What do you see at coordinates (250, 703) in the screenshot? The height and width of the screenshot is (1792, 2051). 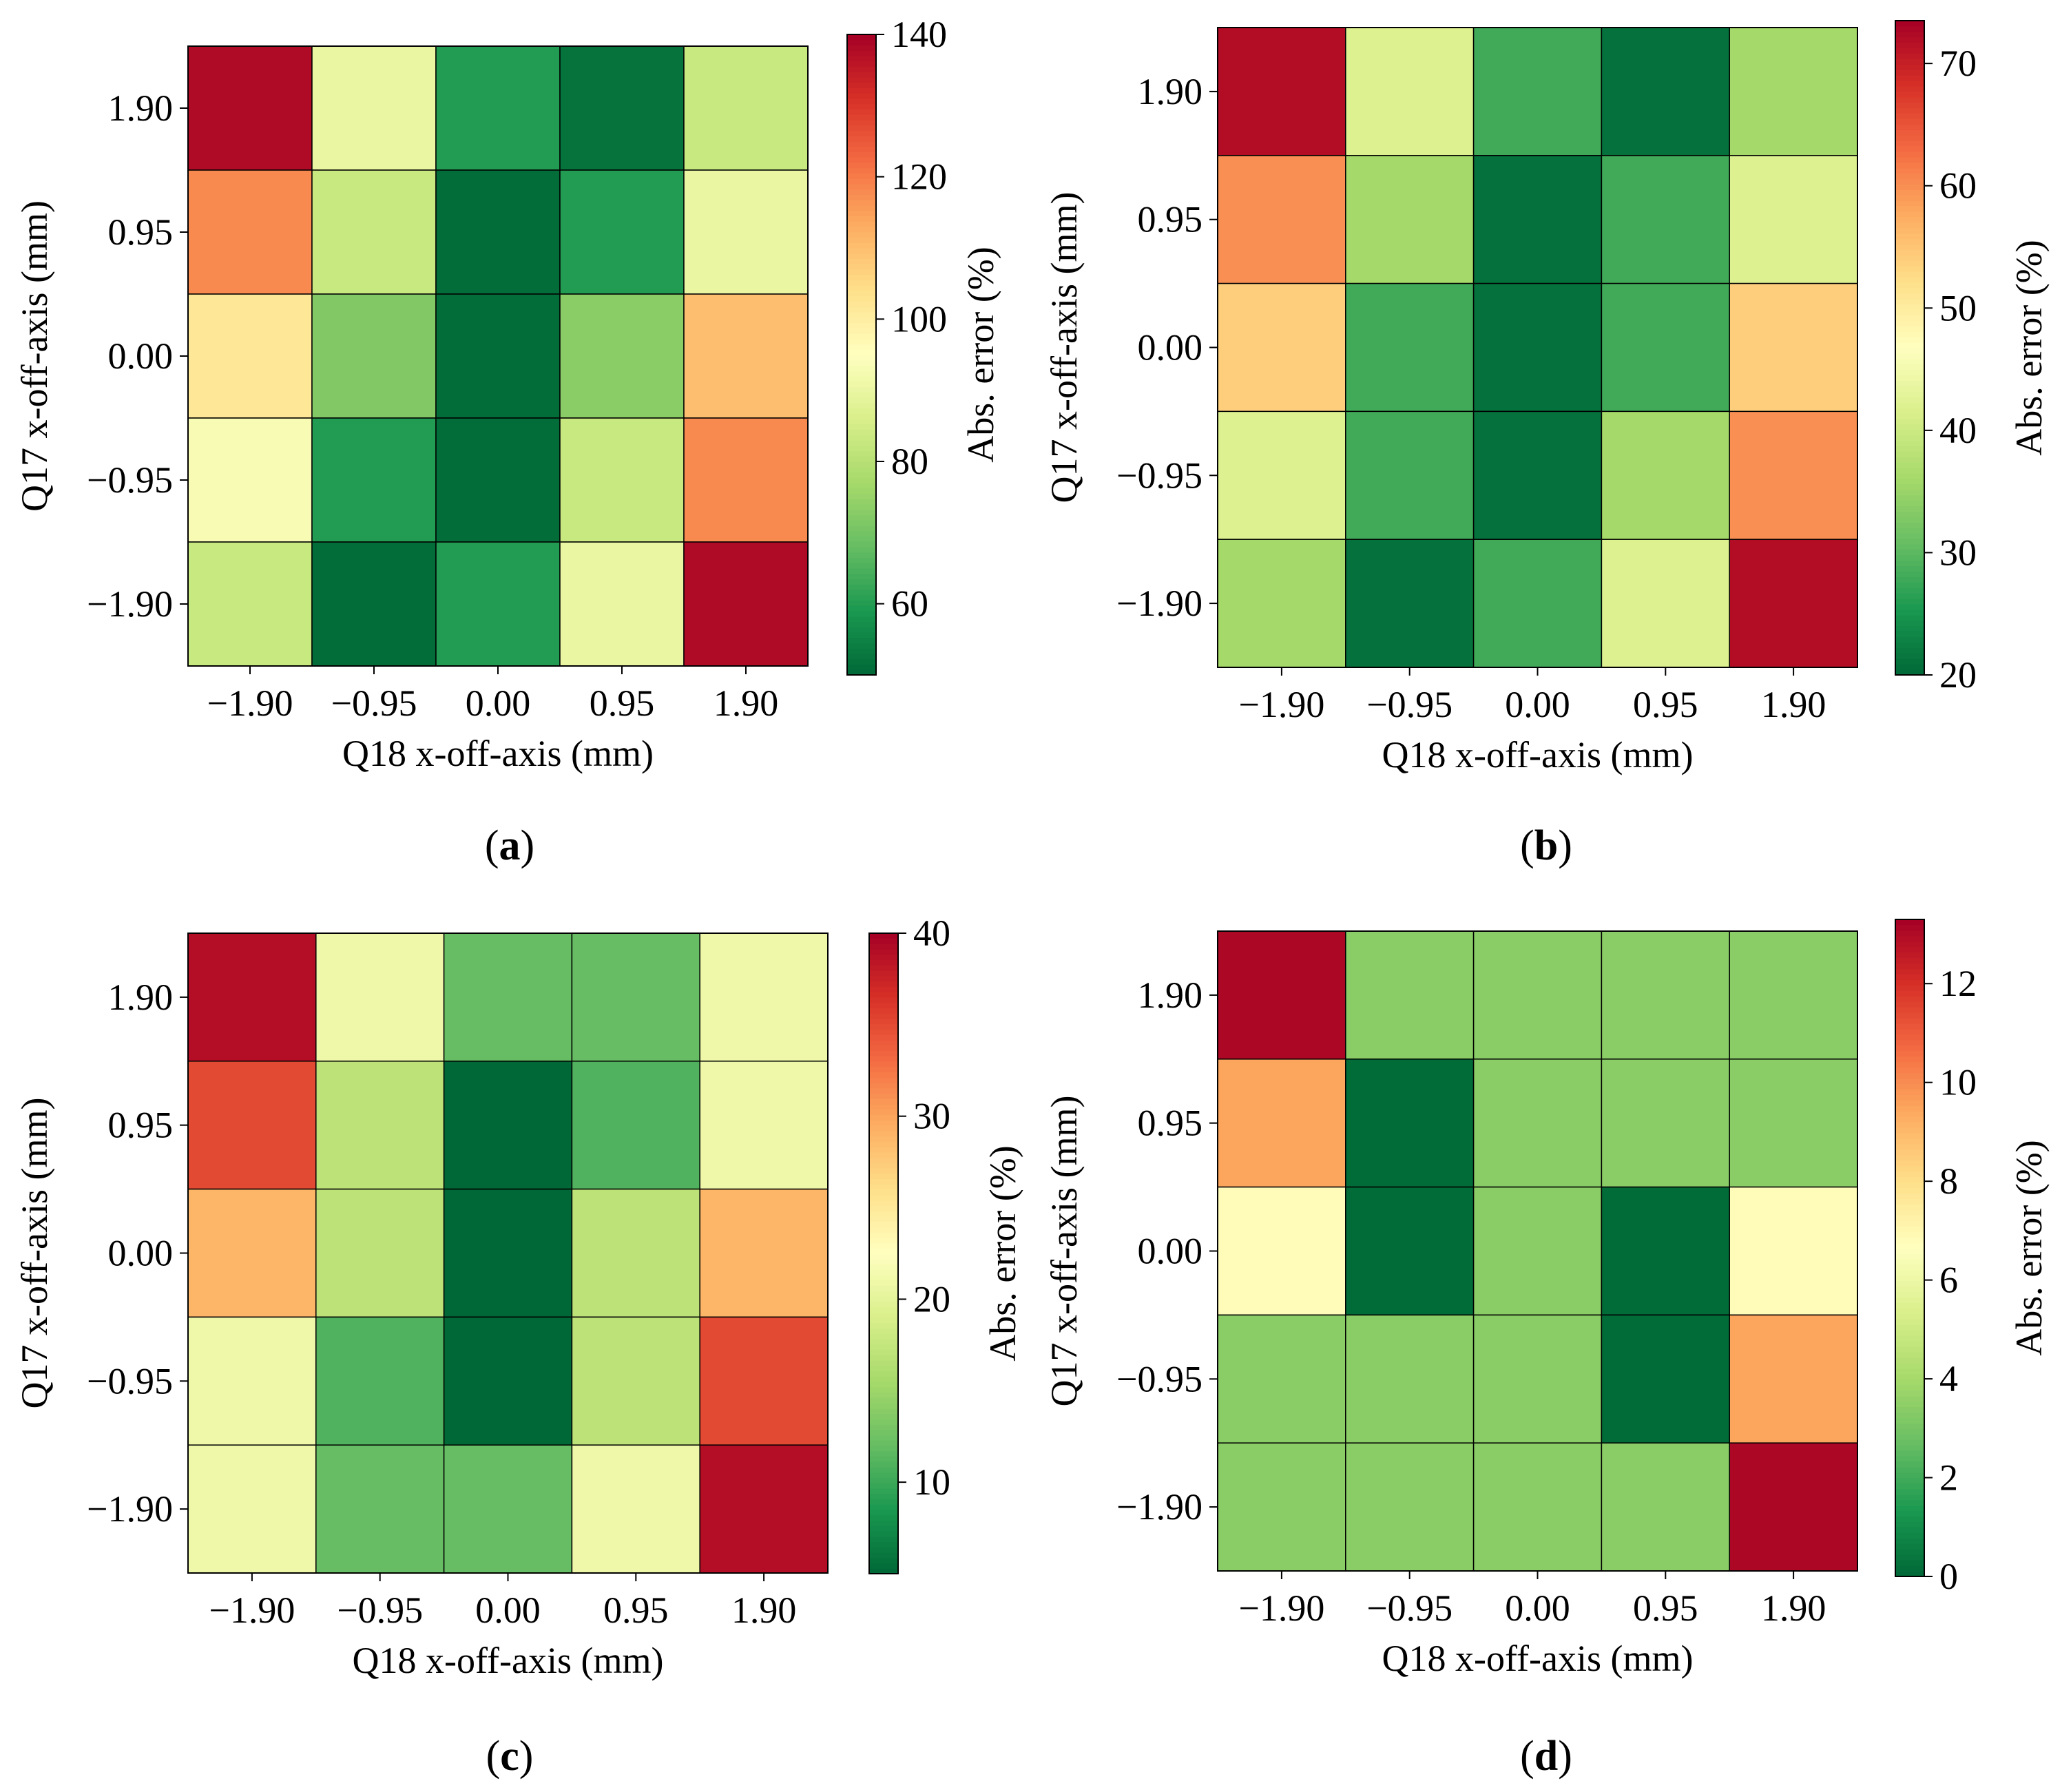 I see `x-tick-label: −1.90` at bounding box center [250, 703].